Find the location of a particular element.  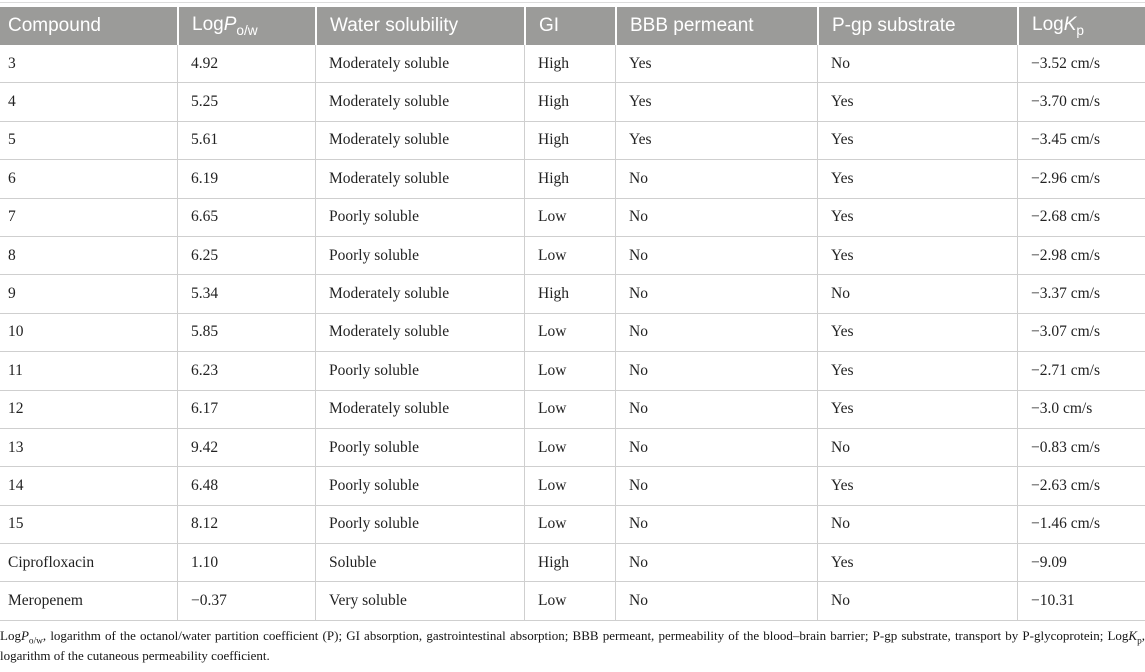

italic-text: P is located at coordinates (24, 635).